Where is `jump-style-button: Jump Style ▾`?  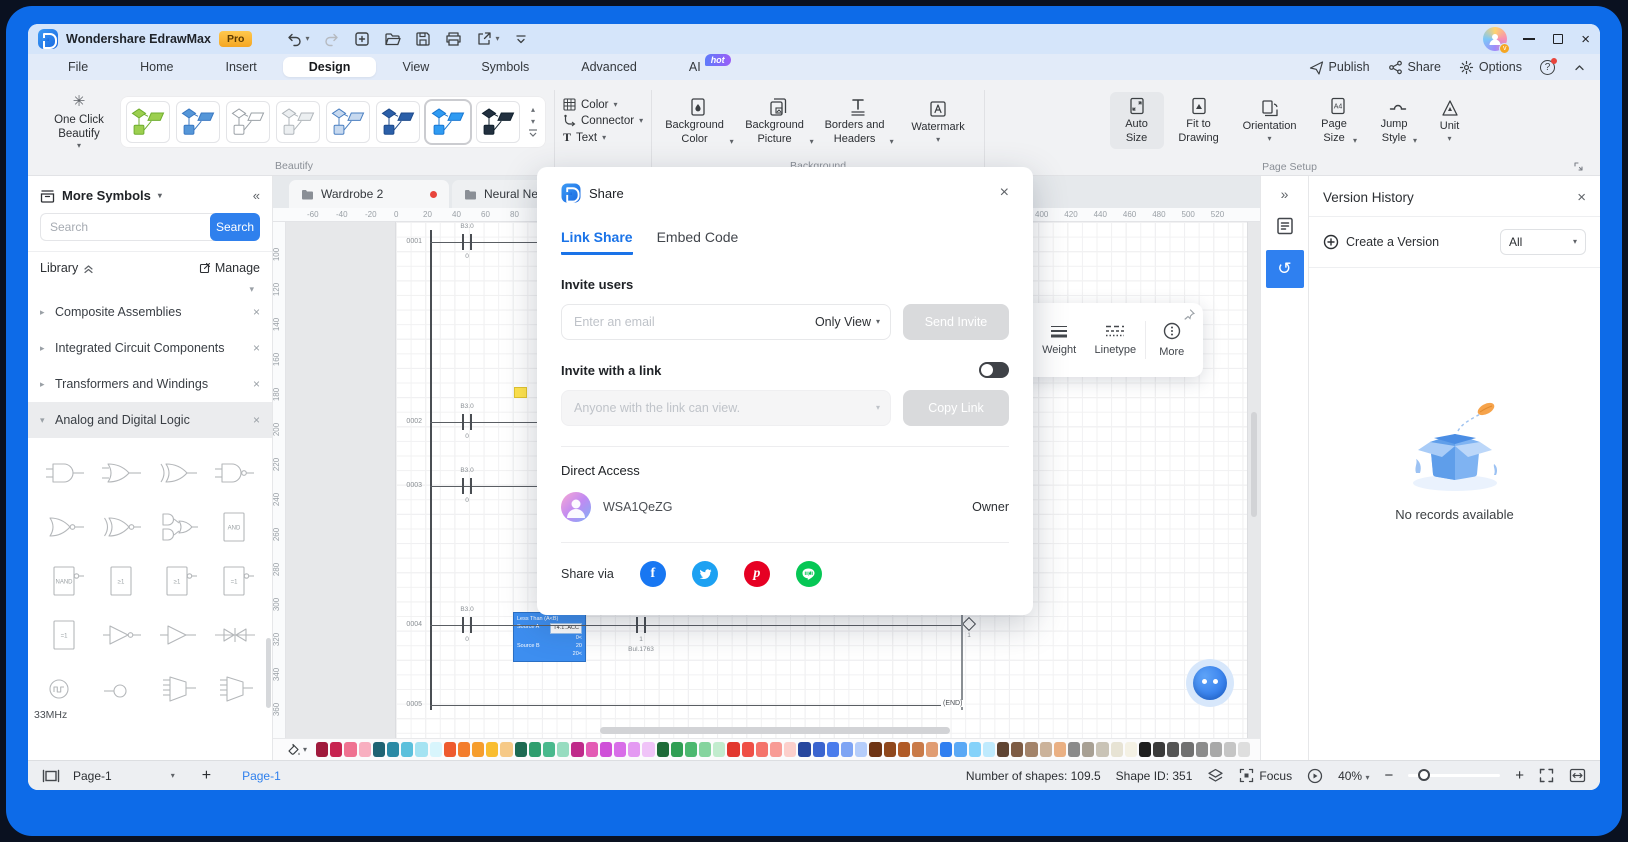 jump-style-button: Jump Style ▾ is located at coordinates (1398, 120).